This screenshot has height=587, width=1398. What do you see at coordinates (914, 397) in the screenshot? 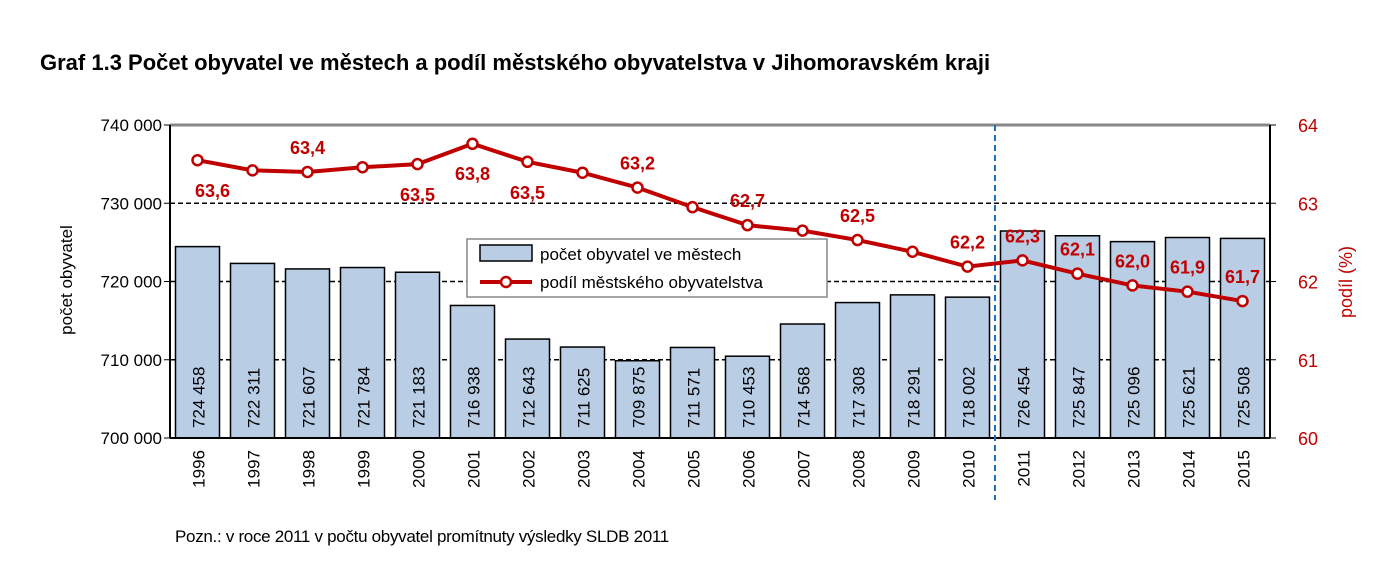
I see `bar-label: 718 291` at bounding box center [914, 397].